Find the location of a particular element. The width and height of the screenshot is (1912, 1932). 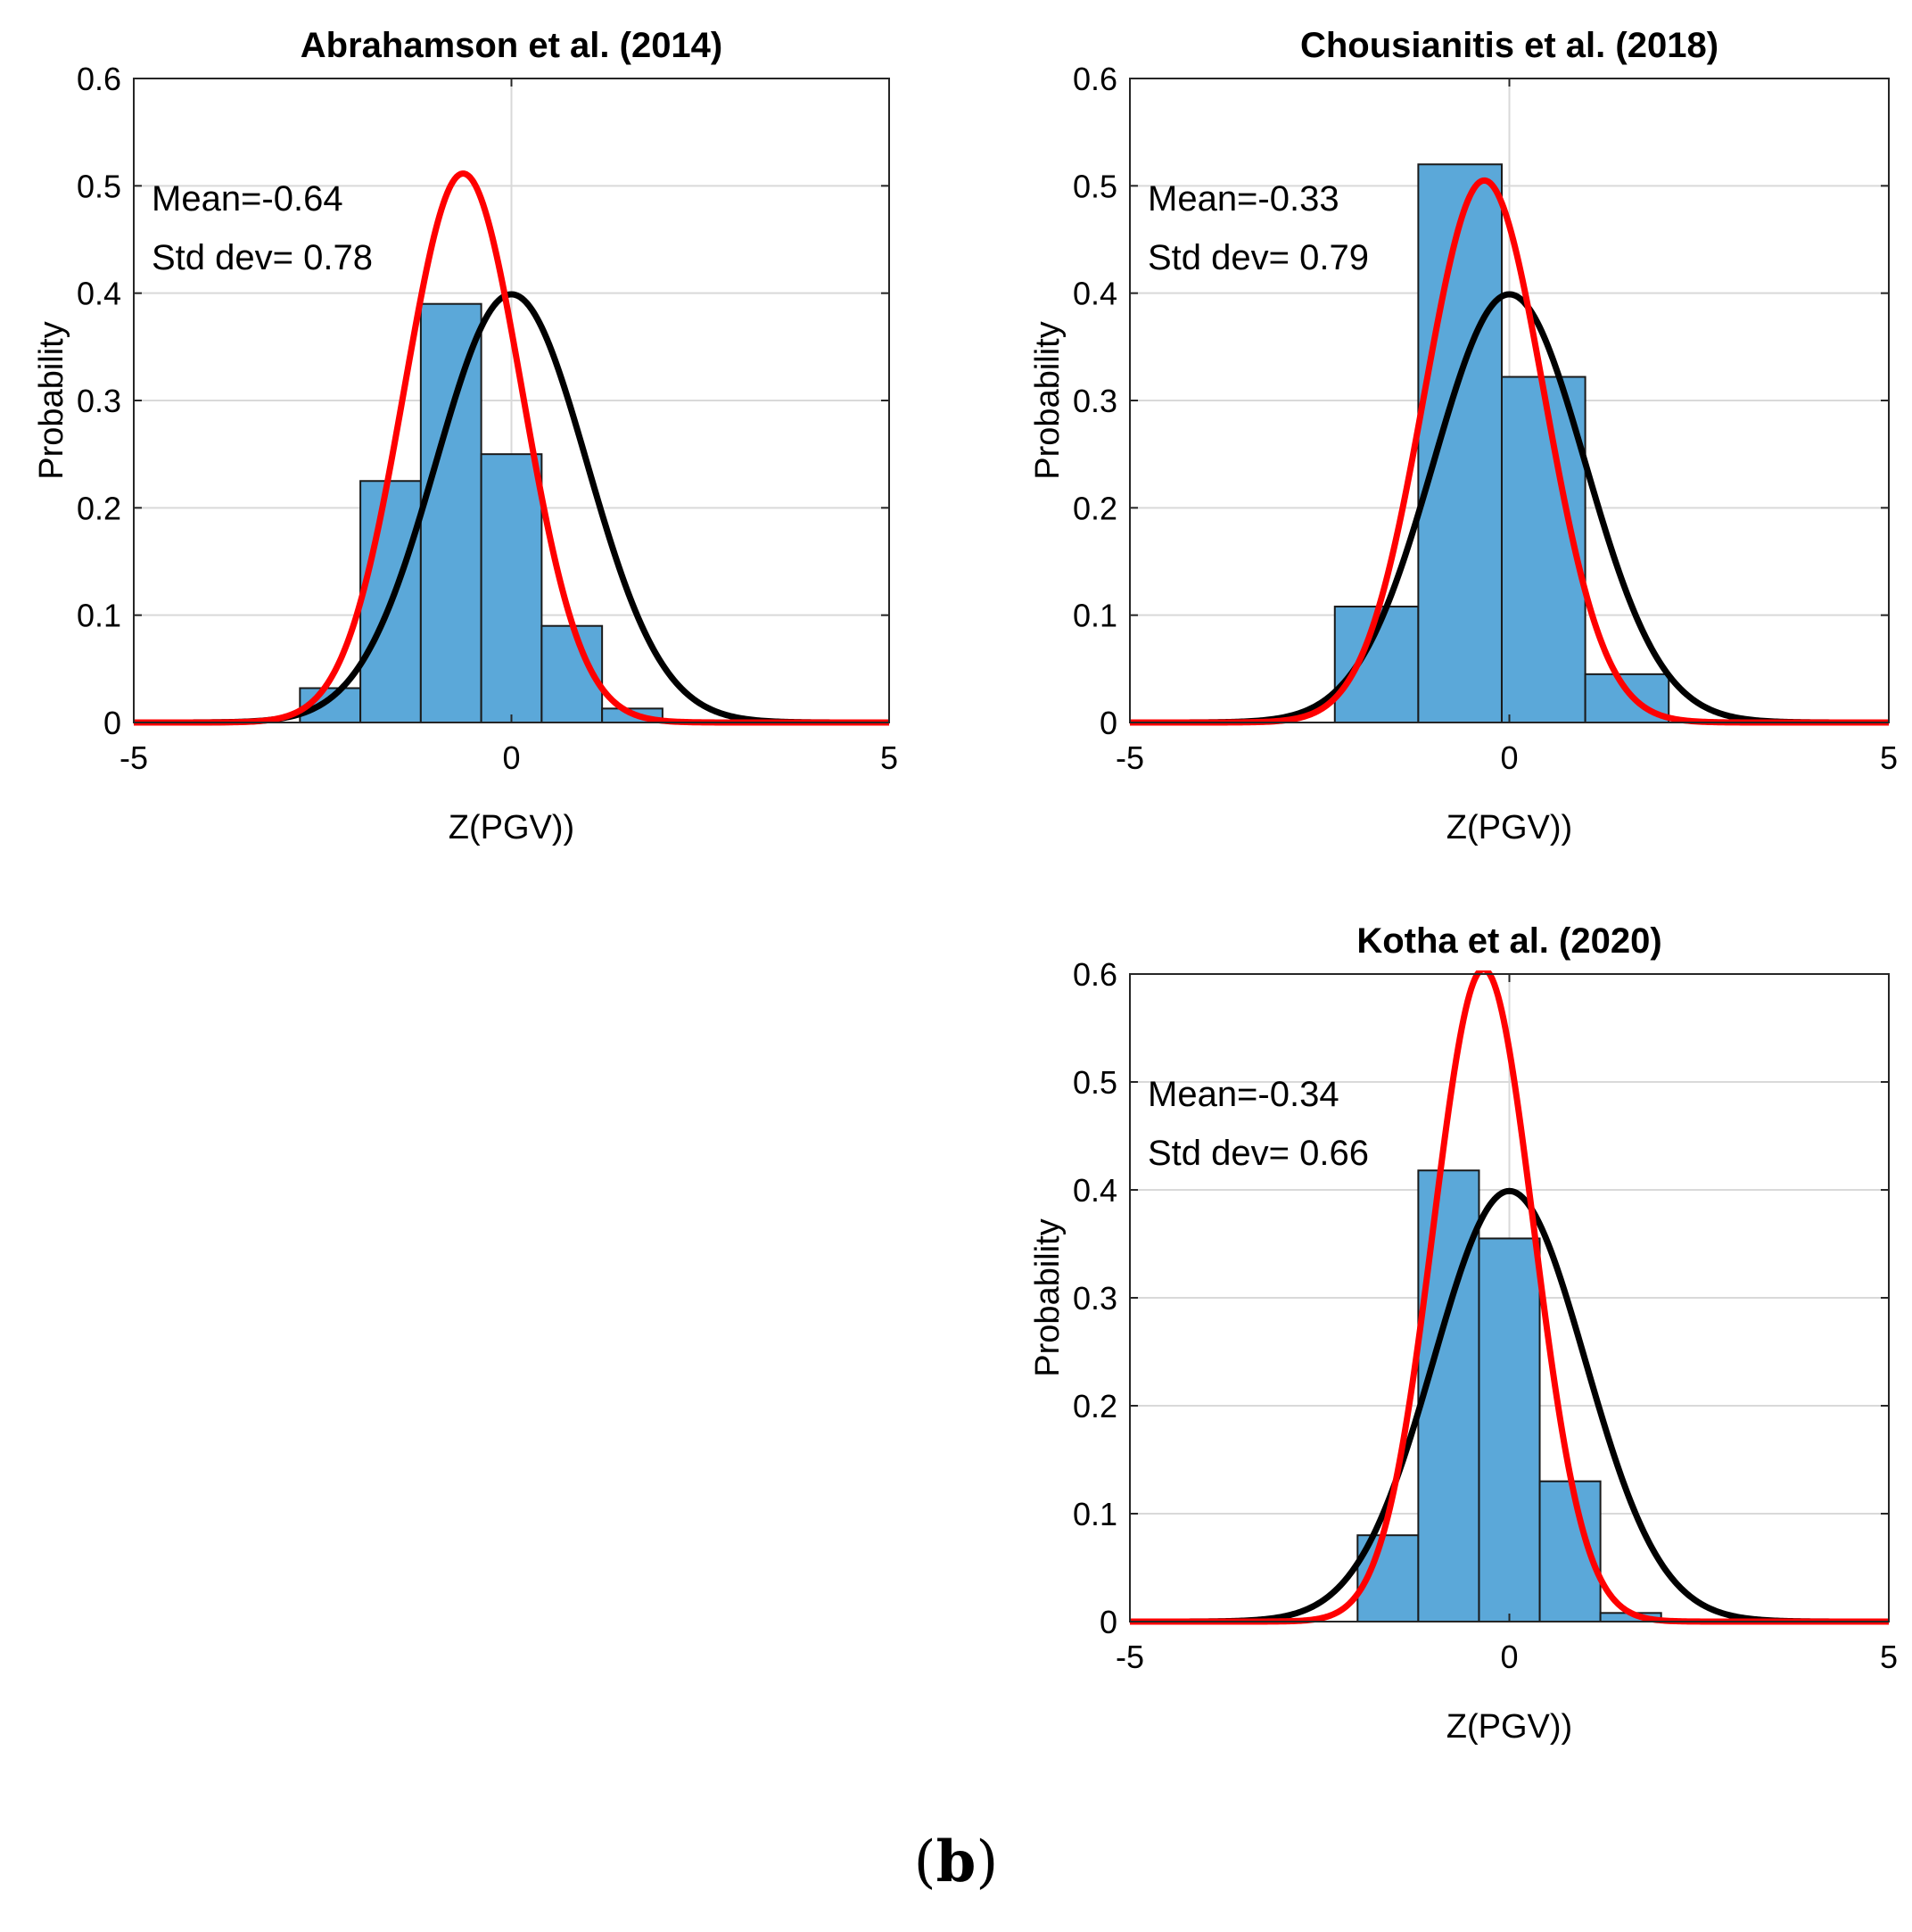

mean-annotation: Mean=-0.34 is located at coordinates (1243, 1095).